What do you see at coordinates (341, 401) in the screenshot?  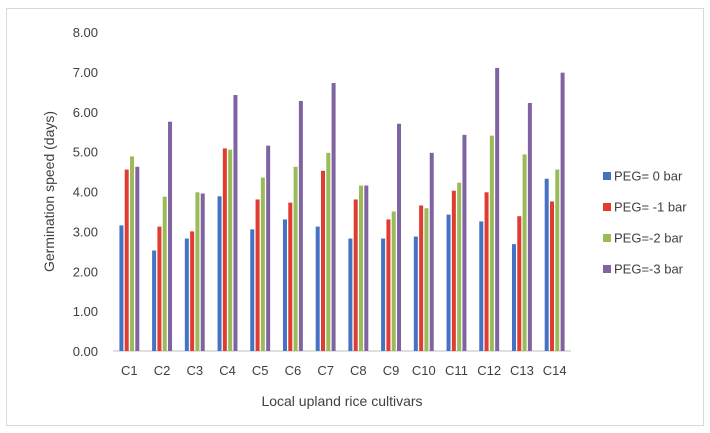 I see `x-axis-title: Local upland rice cultivars` at bounding box center [341, 401].